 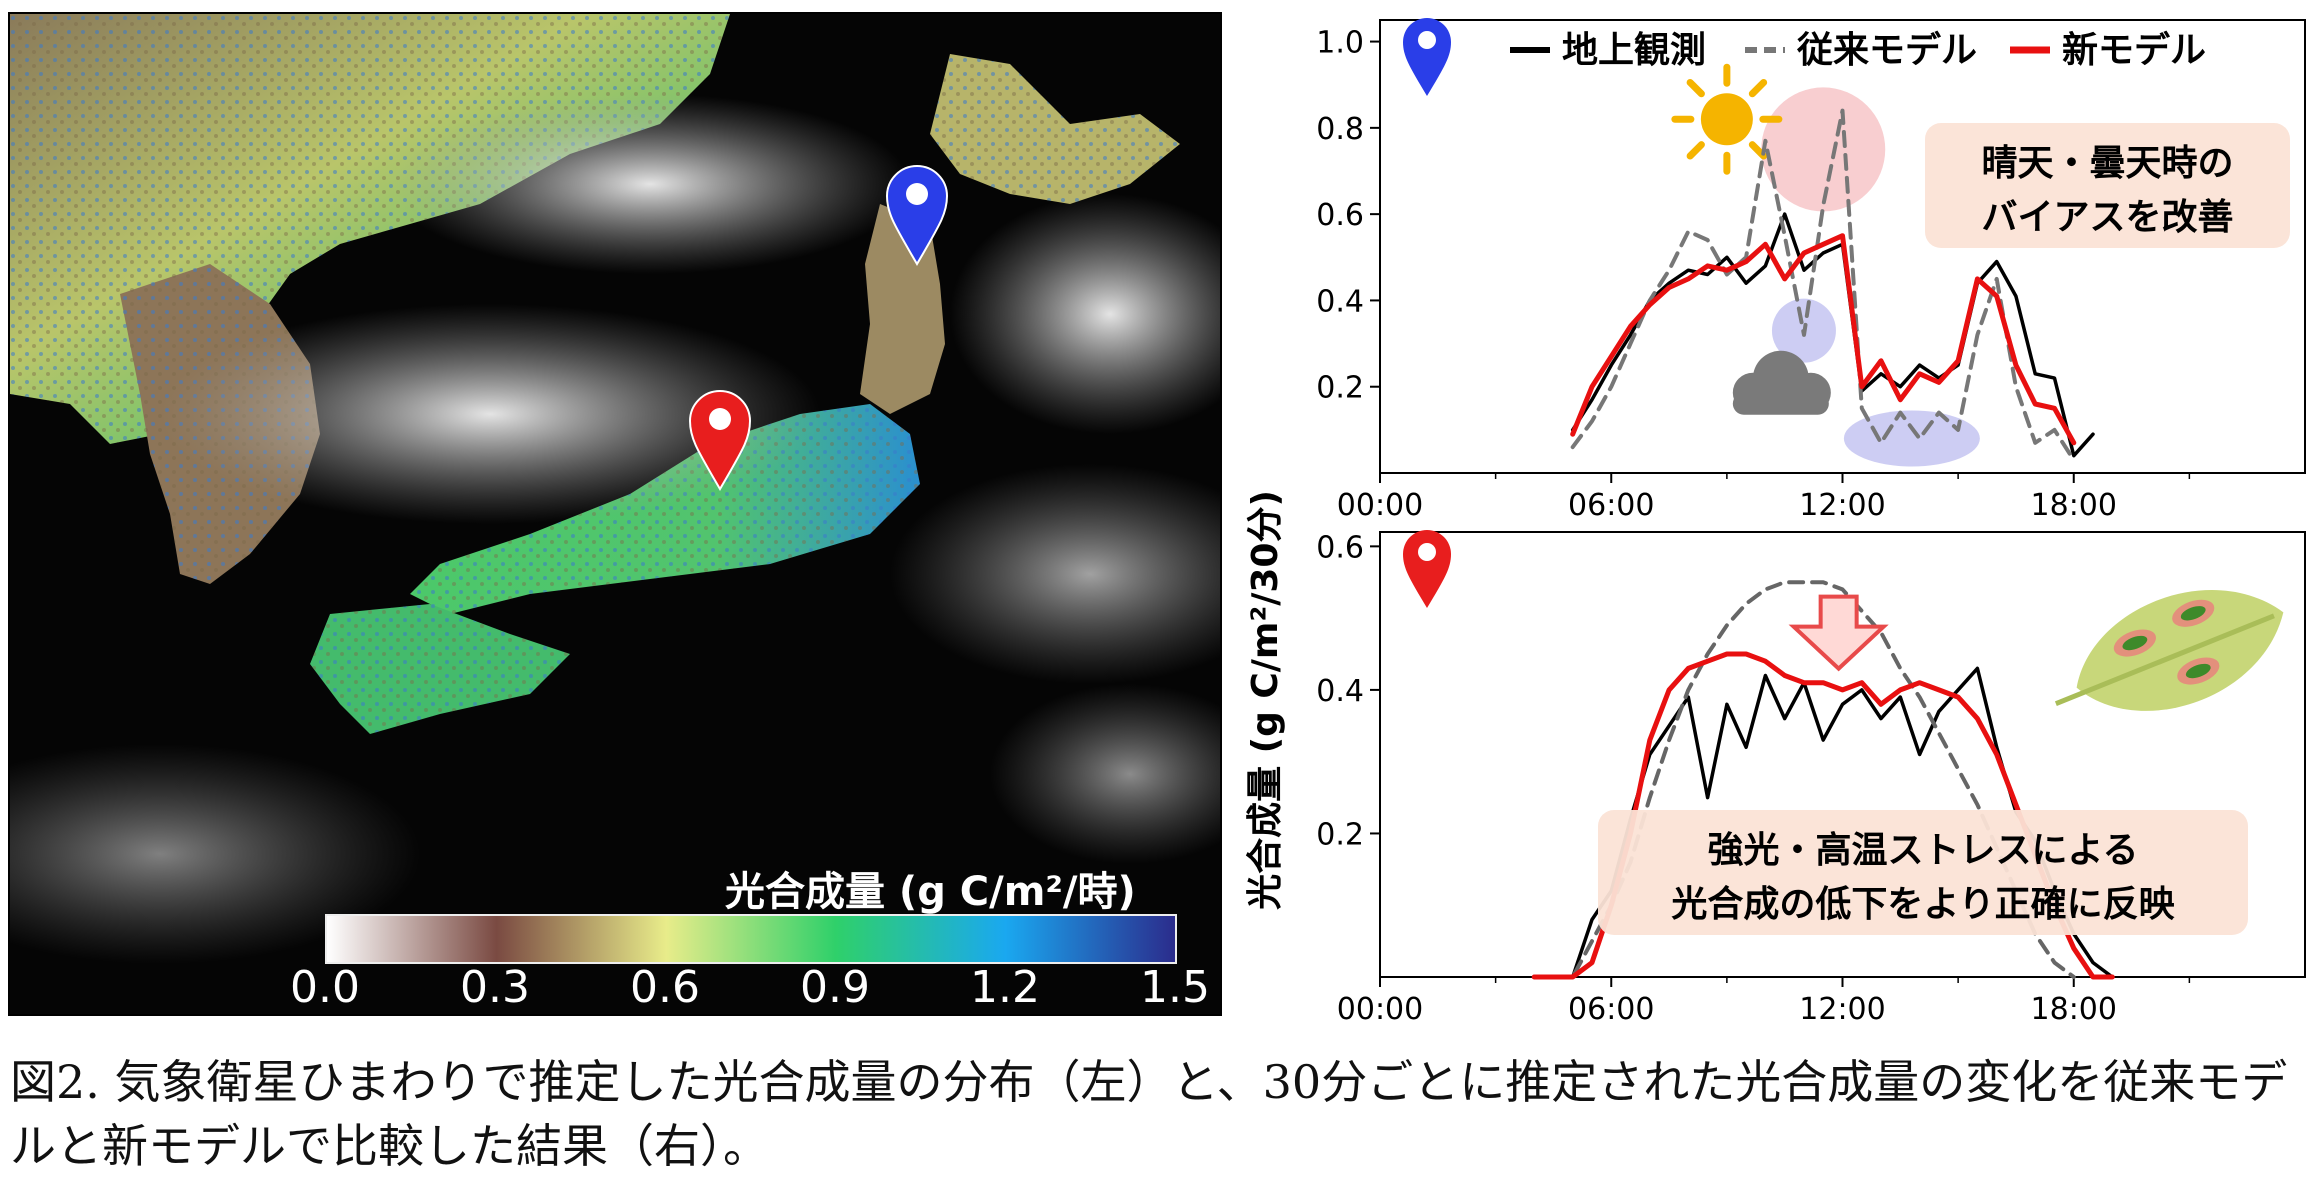 What do you see at coordinates (1175, 987) in the screenshot?
I see `colorbar-tick: 1.5` at bounding box center [1175, 987].